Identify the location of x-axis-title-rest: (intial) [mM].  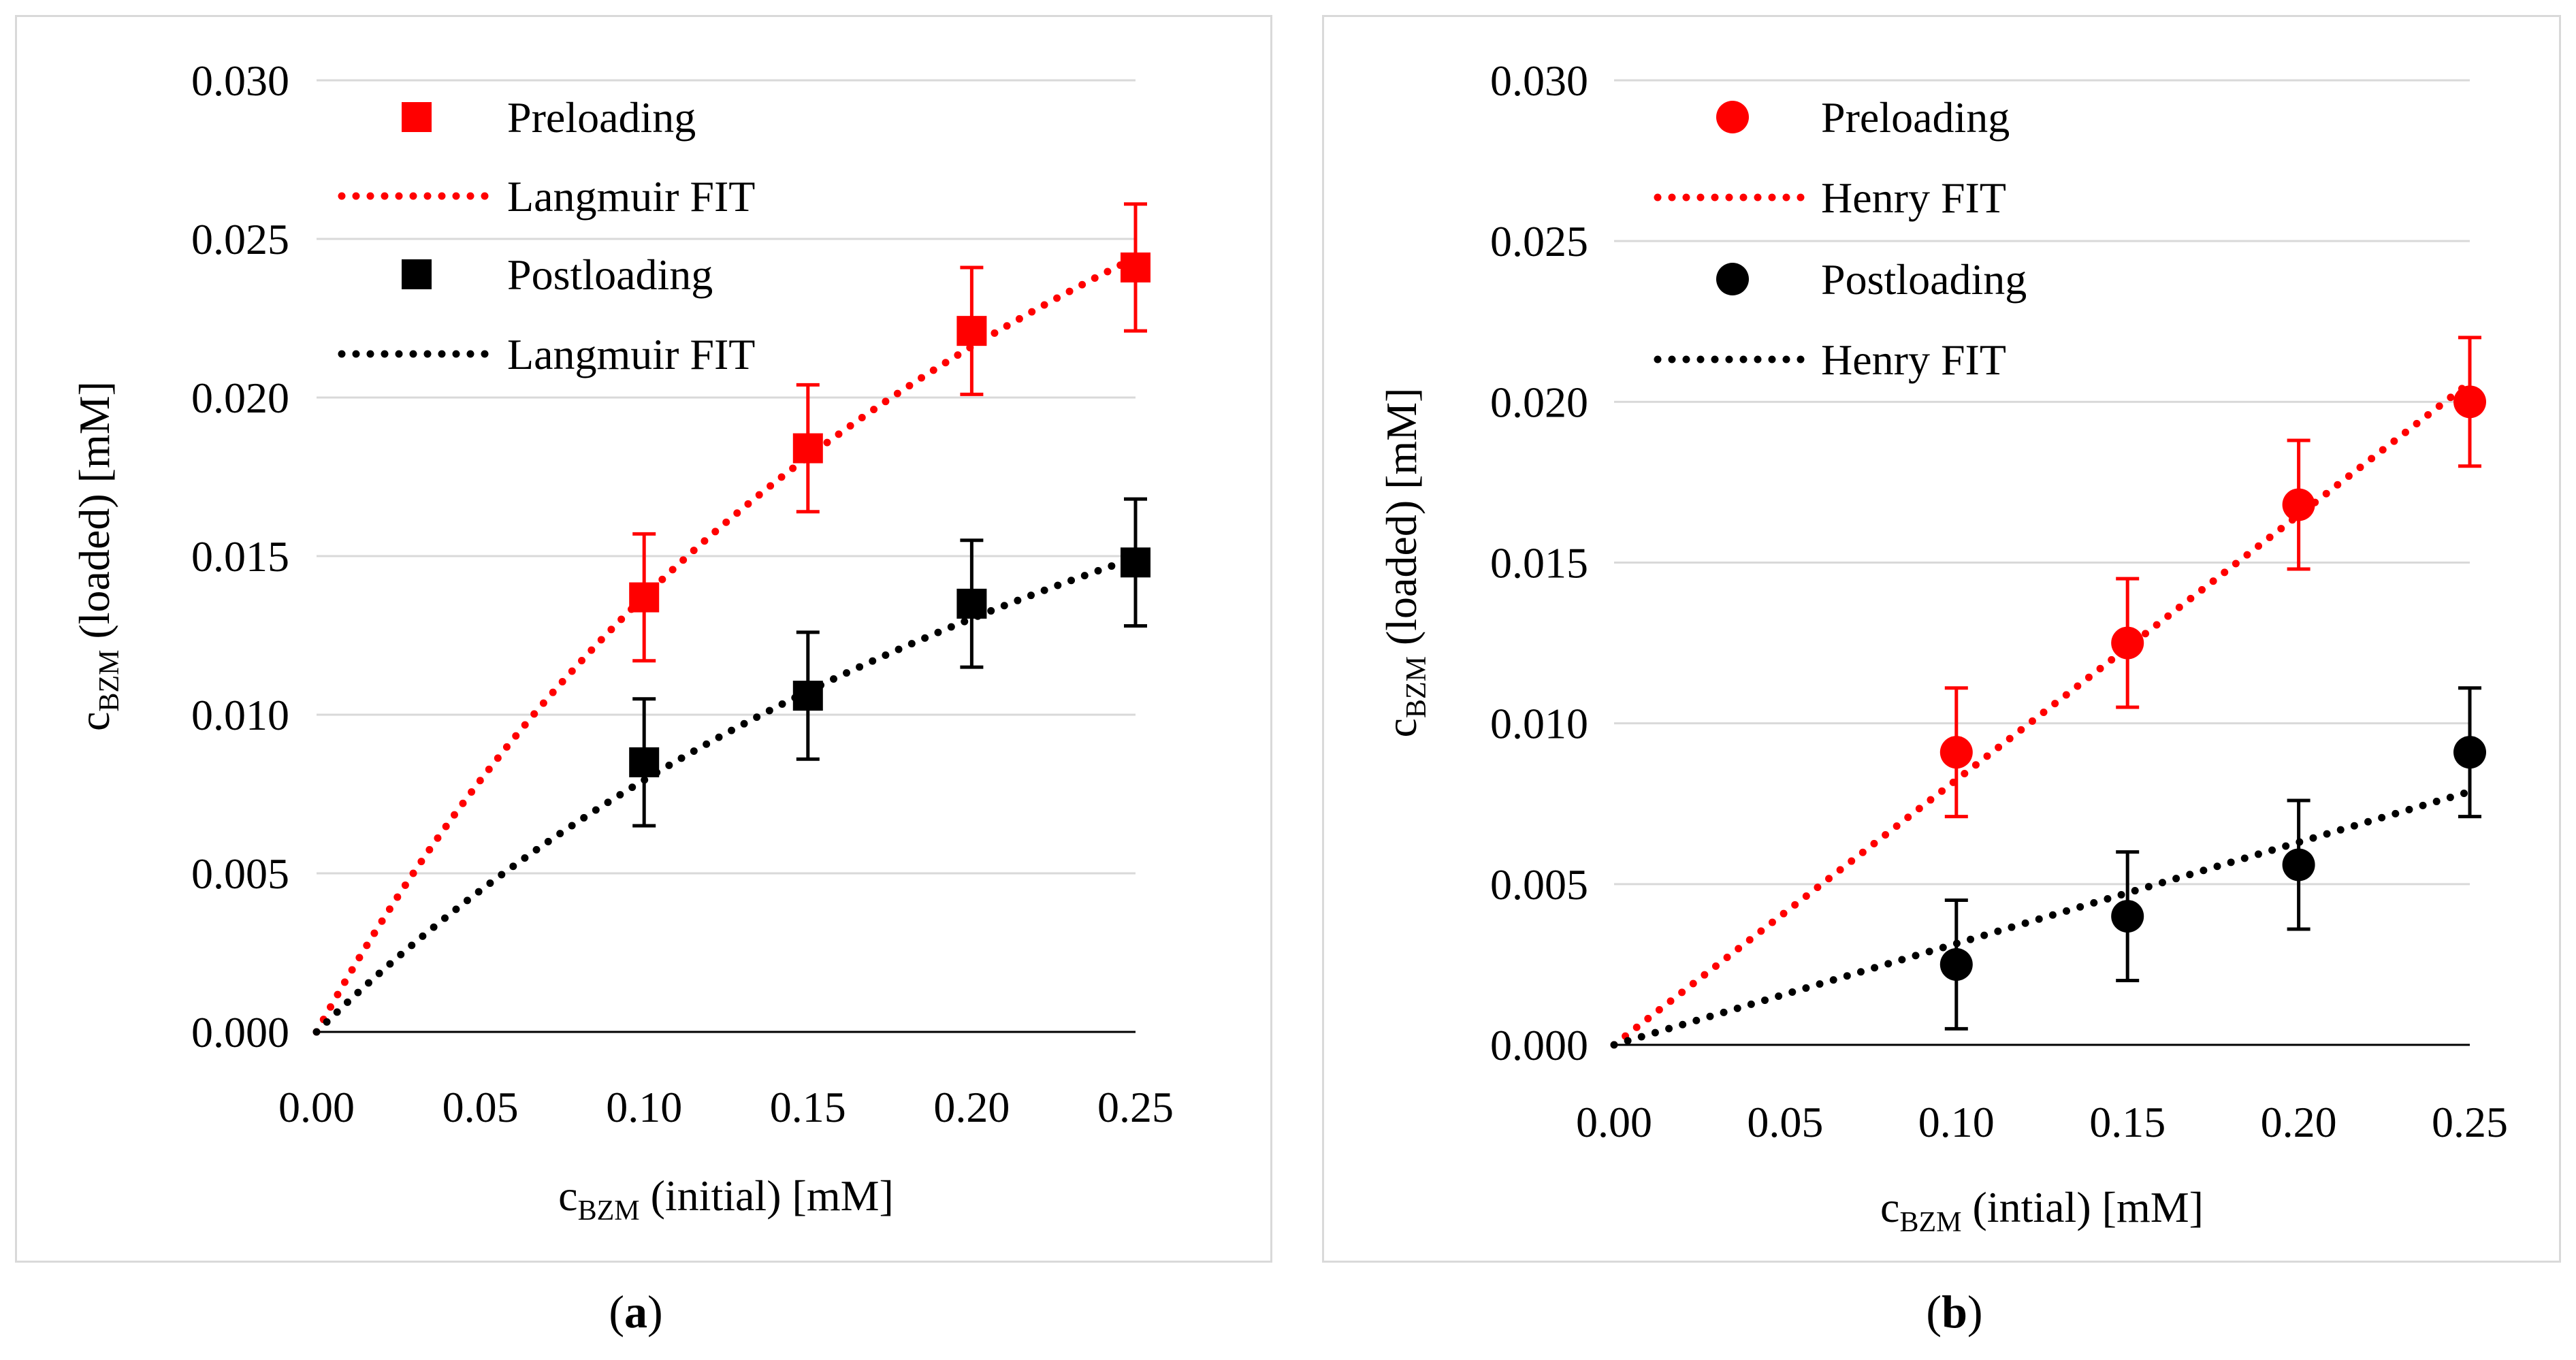
(2082, 1207).